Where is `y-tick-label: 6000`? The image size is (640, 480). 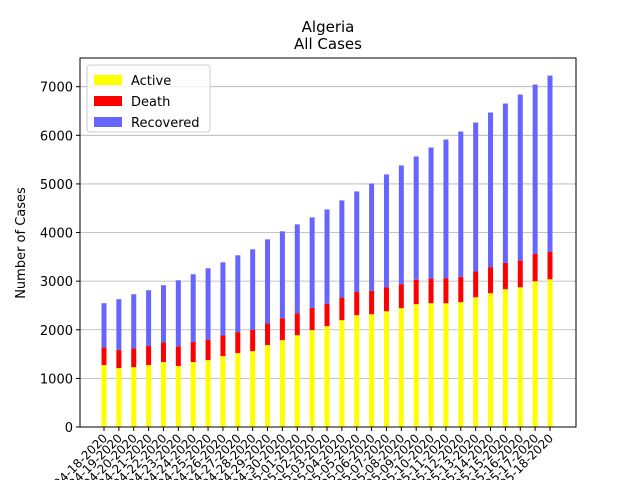 y-tick-label: 6000 is located at coordinates (56, 136).